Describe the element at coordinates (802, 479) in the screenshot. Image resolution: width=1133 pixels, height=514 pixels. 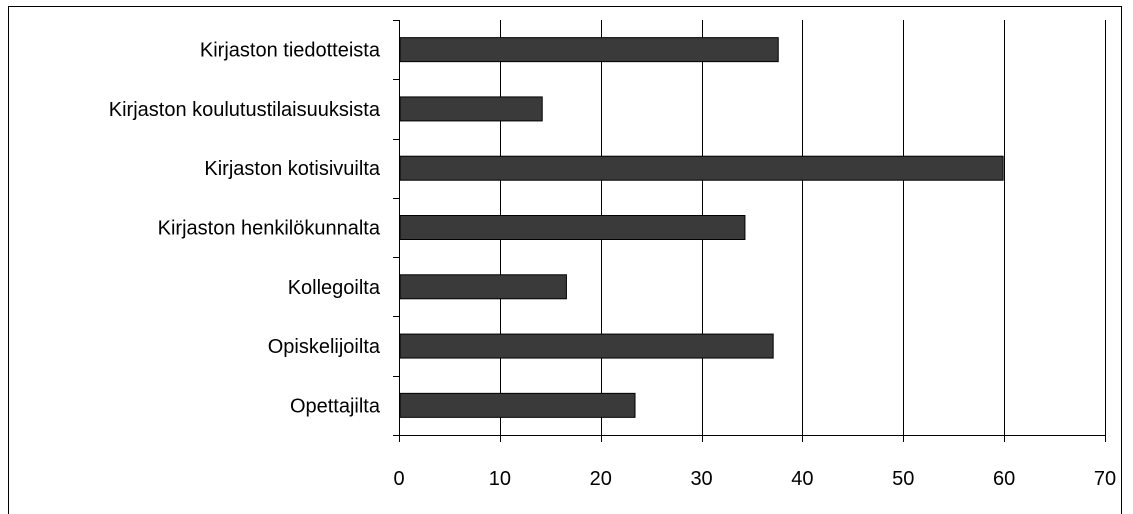
I see `x-tick-label: 40` at that location.